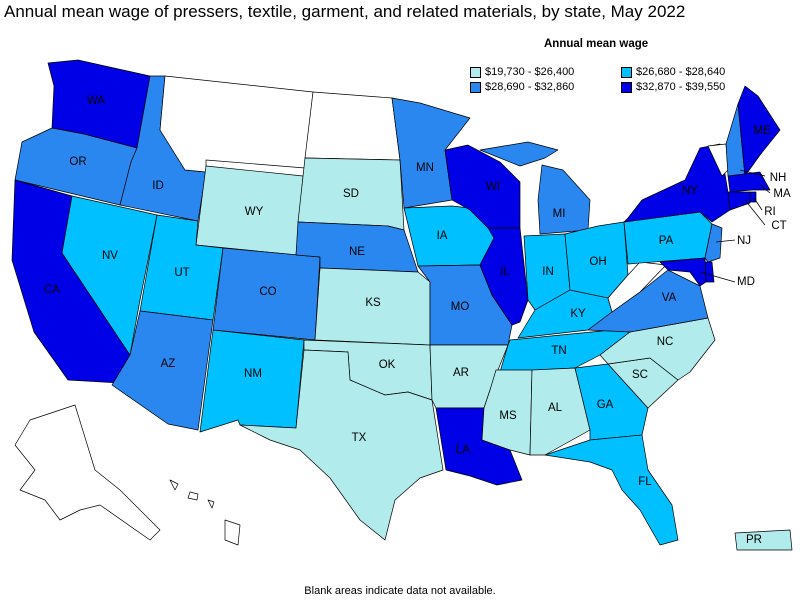 The image size is (800, 600). I want to click on state-DE, so click(709, 272).